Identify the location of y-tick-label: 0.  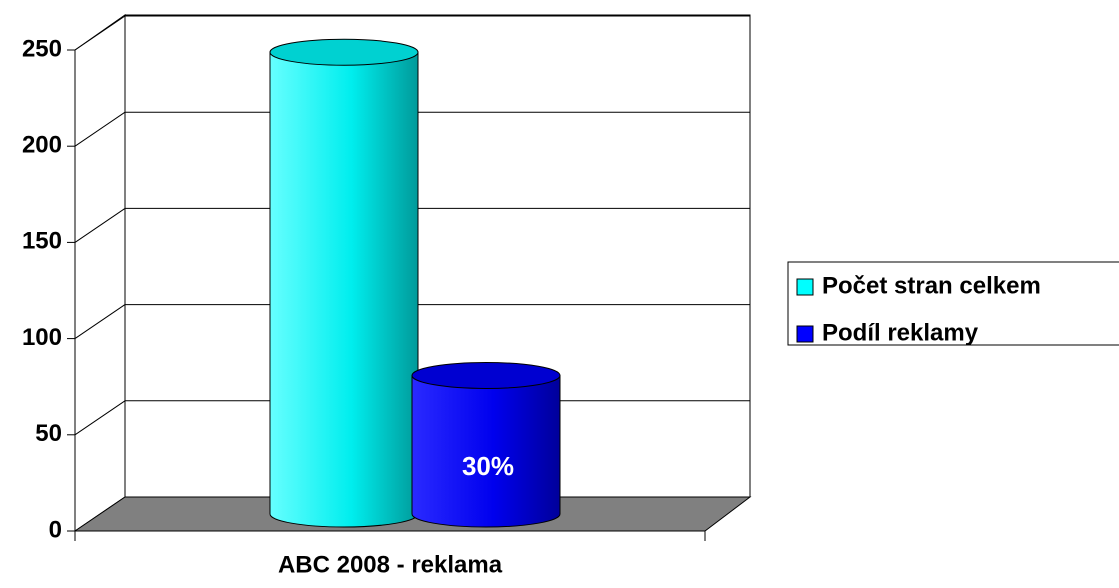
(55, 529).